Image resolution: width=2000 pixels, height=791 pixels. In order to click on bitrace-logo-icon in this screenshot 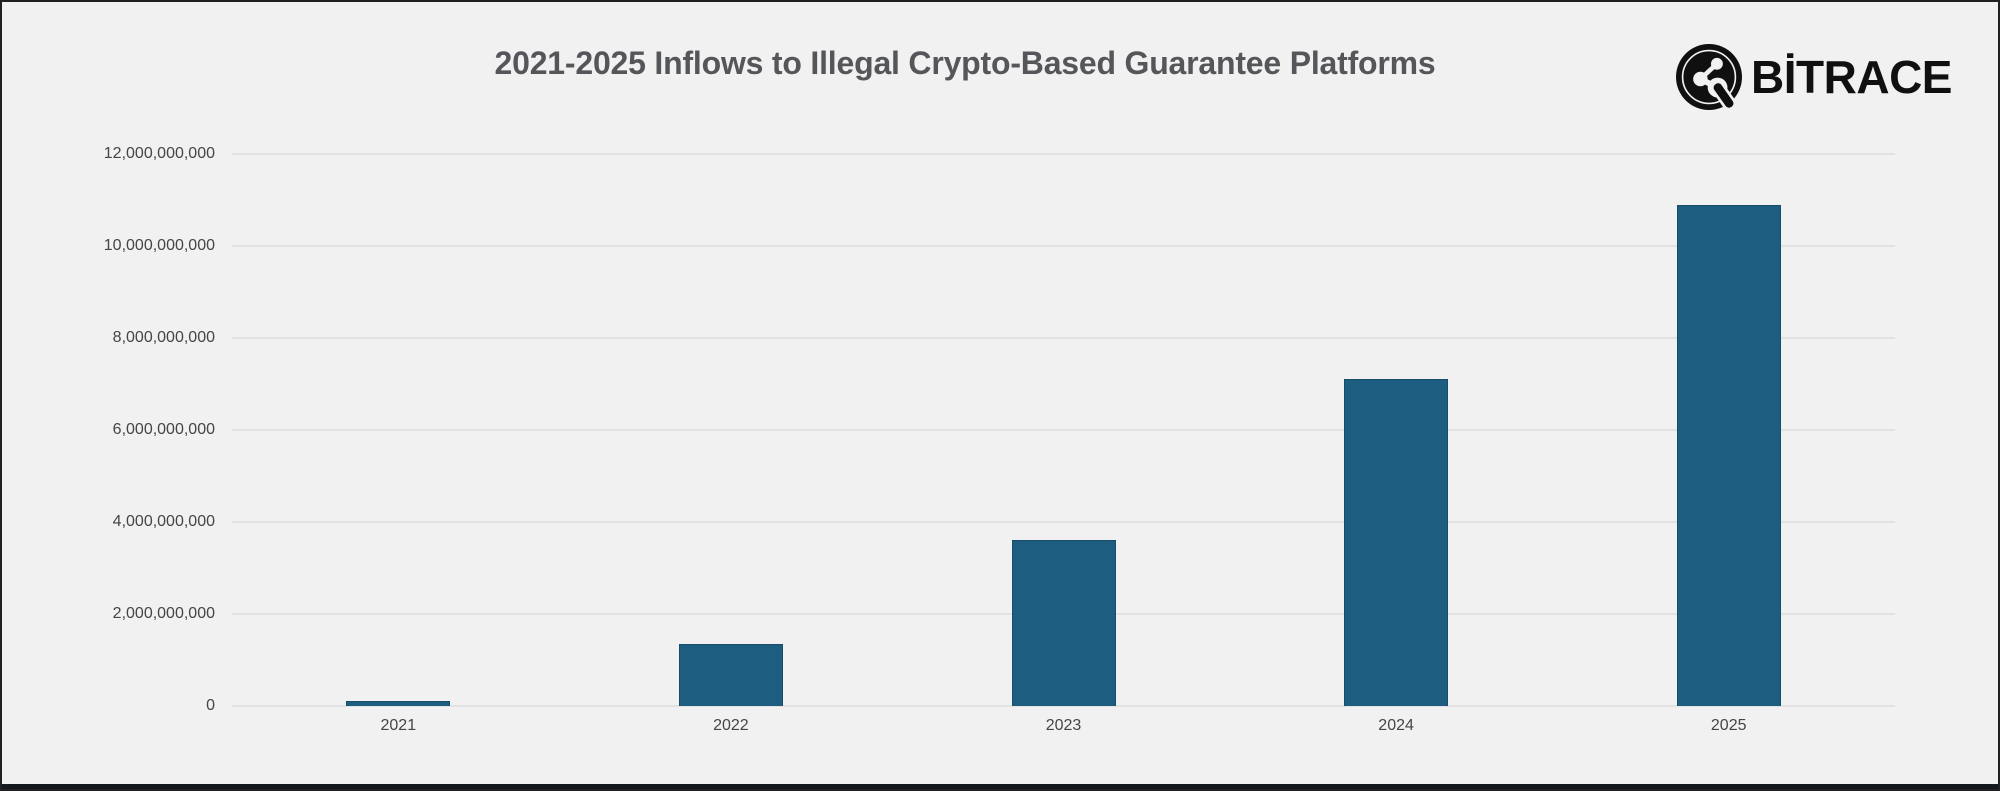, I will do `click(1709, 77)`.